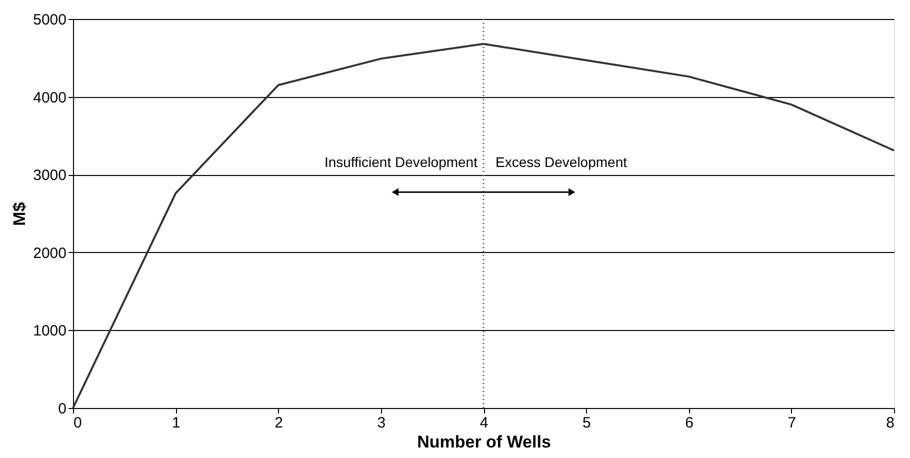 The height and width of the screenshot is (458, 910). I want to click on x-tick-label: 8, so click(890, 423).